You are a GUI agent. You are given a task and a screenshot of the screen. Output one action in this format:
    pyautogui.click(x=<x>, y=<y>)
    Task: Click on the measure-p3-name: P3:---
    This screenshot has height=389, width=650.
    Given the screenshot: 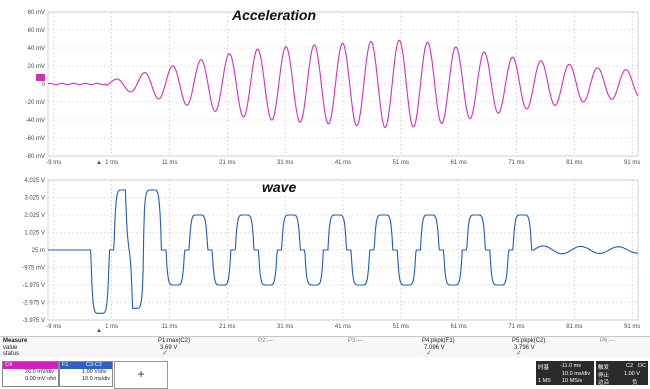 What is the action you would take?
    pyautogui.click(x=355, y=341)
    